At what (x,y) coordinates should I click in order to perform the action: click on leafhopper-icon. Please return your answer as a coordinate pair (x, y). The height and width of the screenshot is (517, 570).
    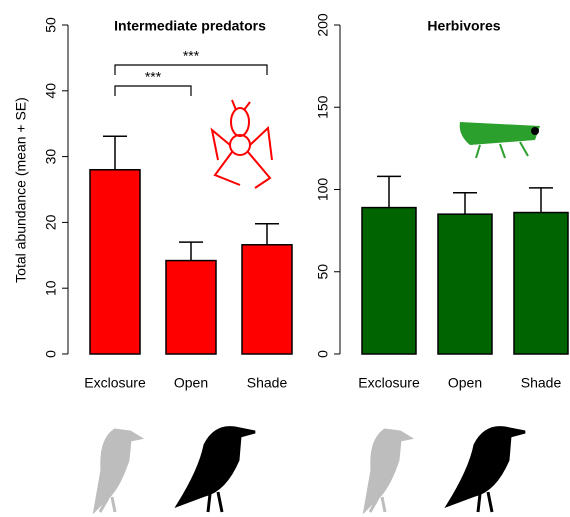
    Looking at the image, I should click on (499, 140).